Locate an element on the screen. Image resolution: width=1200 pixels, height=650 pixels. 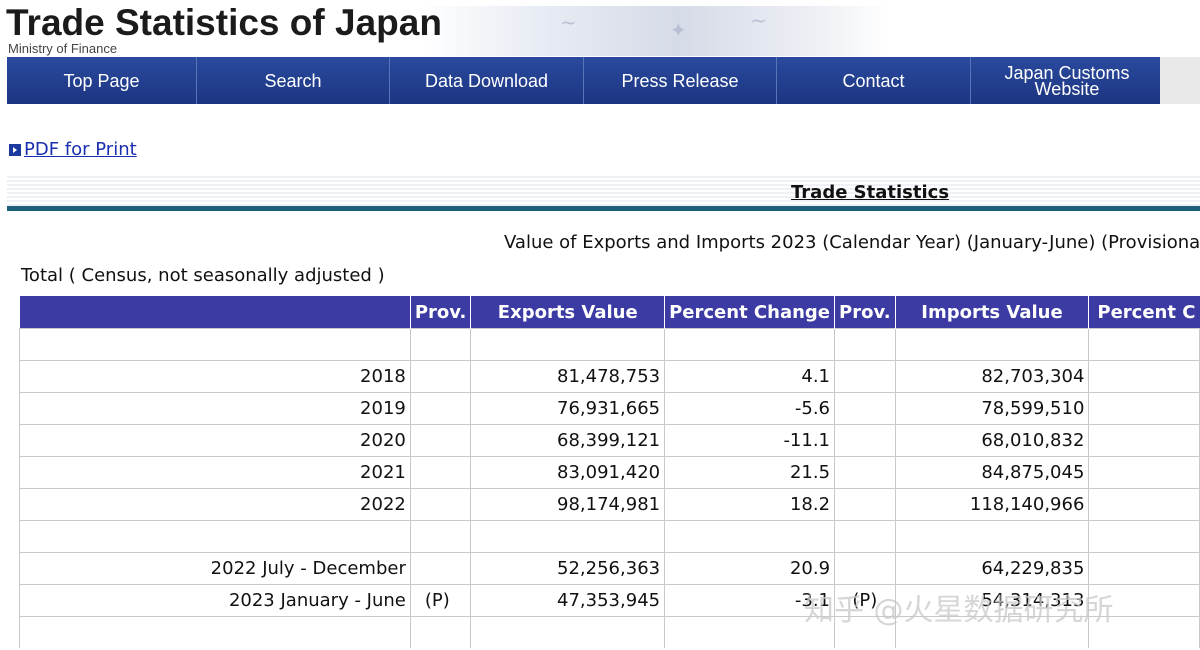
imports-value-cell: 84,875,045 is located at coordinates (992, 472).